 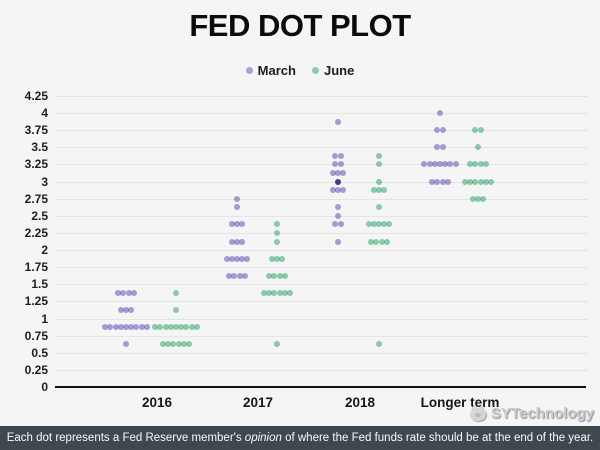 I want to click on march-dot-icon, so click(x=249, y=70).